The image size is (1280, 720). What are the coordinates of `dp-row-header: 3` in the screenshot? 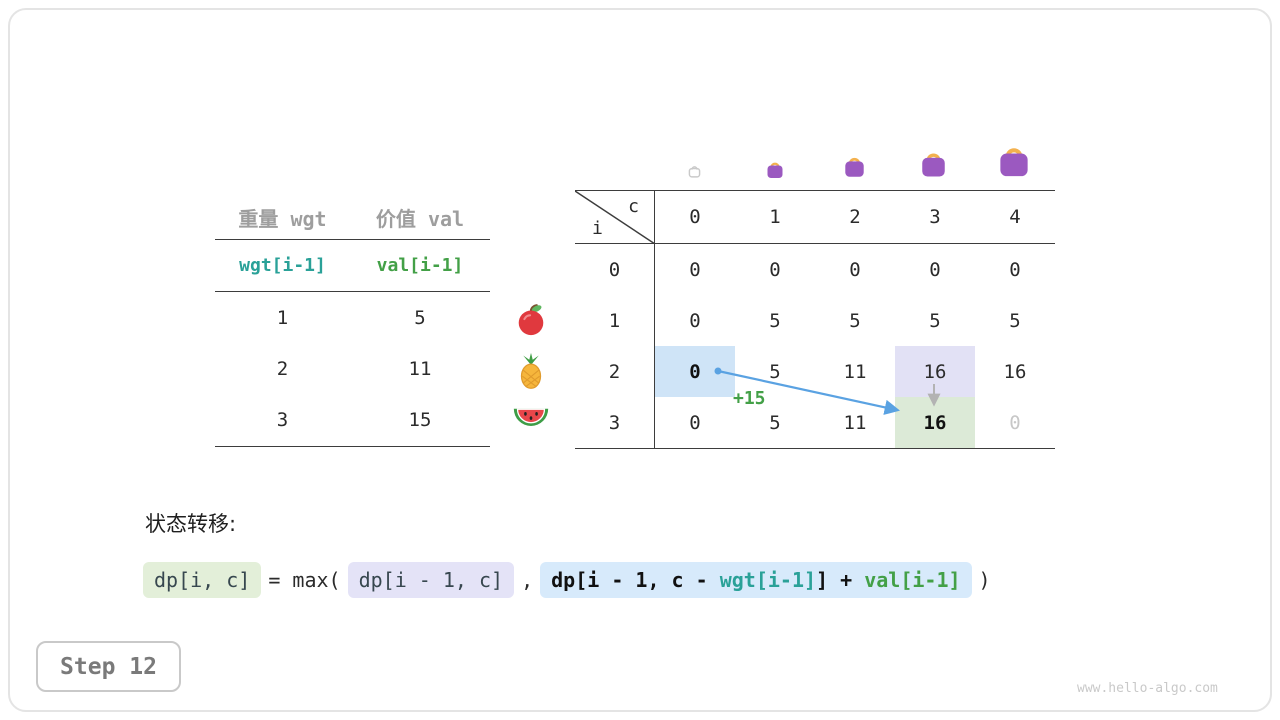 It's located at (615, 422).